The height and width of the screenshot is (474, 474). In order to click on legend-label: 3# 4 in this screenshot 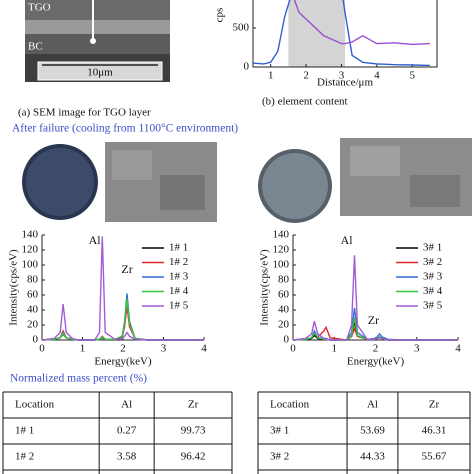, I will do `click(433, 291)`.